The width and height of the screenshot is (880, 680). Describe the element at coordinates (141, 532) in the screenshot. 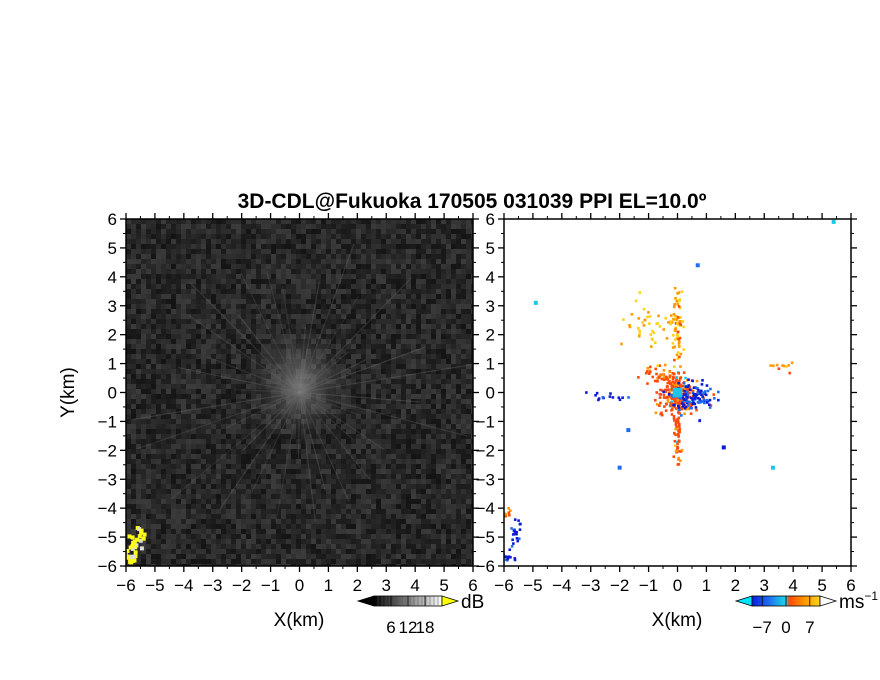

I see `reflectivity-feature-cell` at that location.